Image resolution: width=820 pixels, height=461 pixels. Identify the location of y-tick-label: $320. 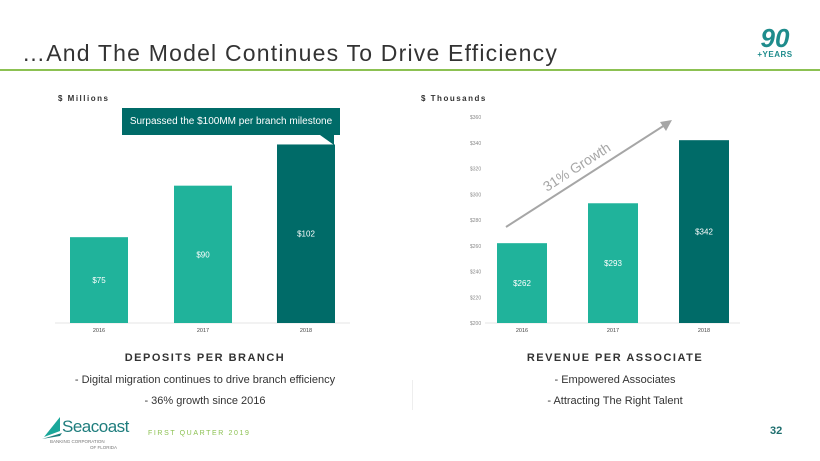
(475, 170).